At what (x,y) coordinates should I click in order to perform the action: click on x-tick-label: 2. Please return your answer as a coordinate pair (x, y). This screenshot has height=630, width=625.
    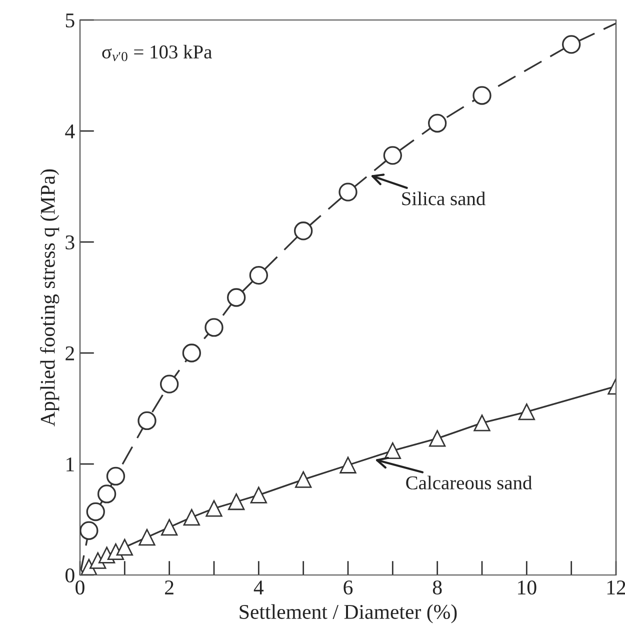
    Looking at the image, I should click on (169, 587).